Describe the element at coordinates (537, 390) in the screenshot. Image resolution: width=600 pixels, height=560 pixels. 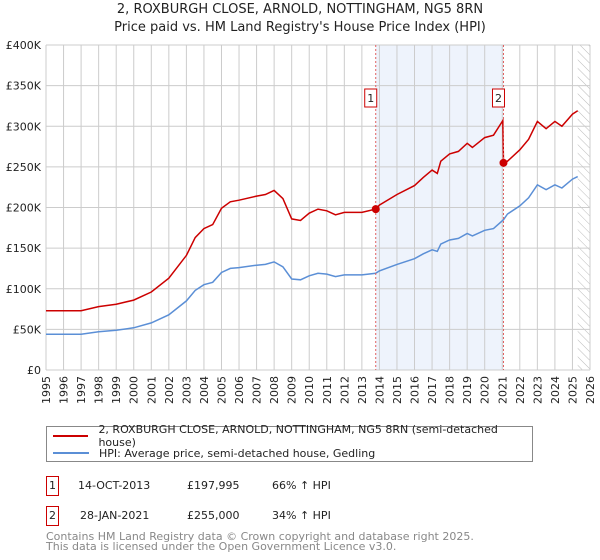
I see `x-tick-label: 2023` at that location.